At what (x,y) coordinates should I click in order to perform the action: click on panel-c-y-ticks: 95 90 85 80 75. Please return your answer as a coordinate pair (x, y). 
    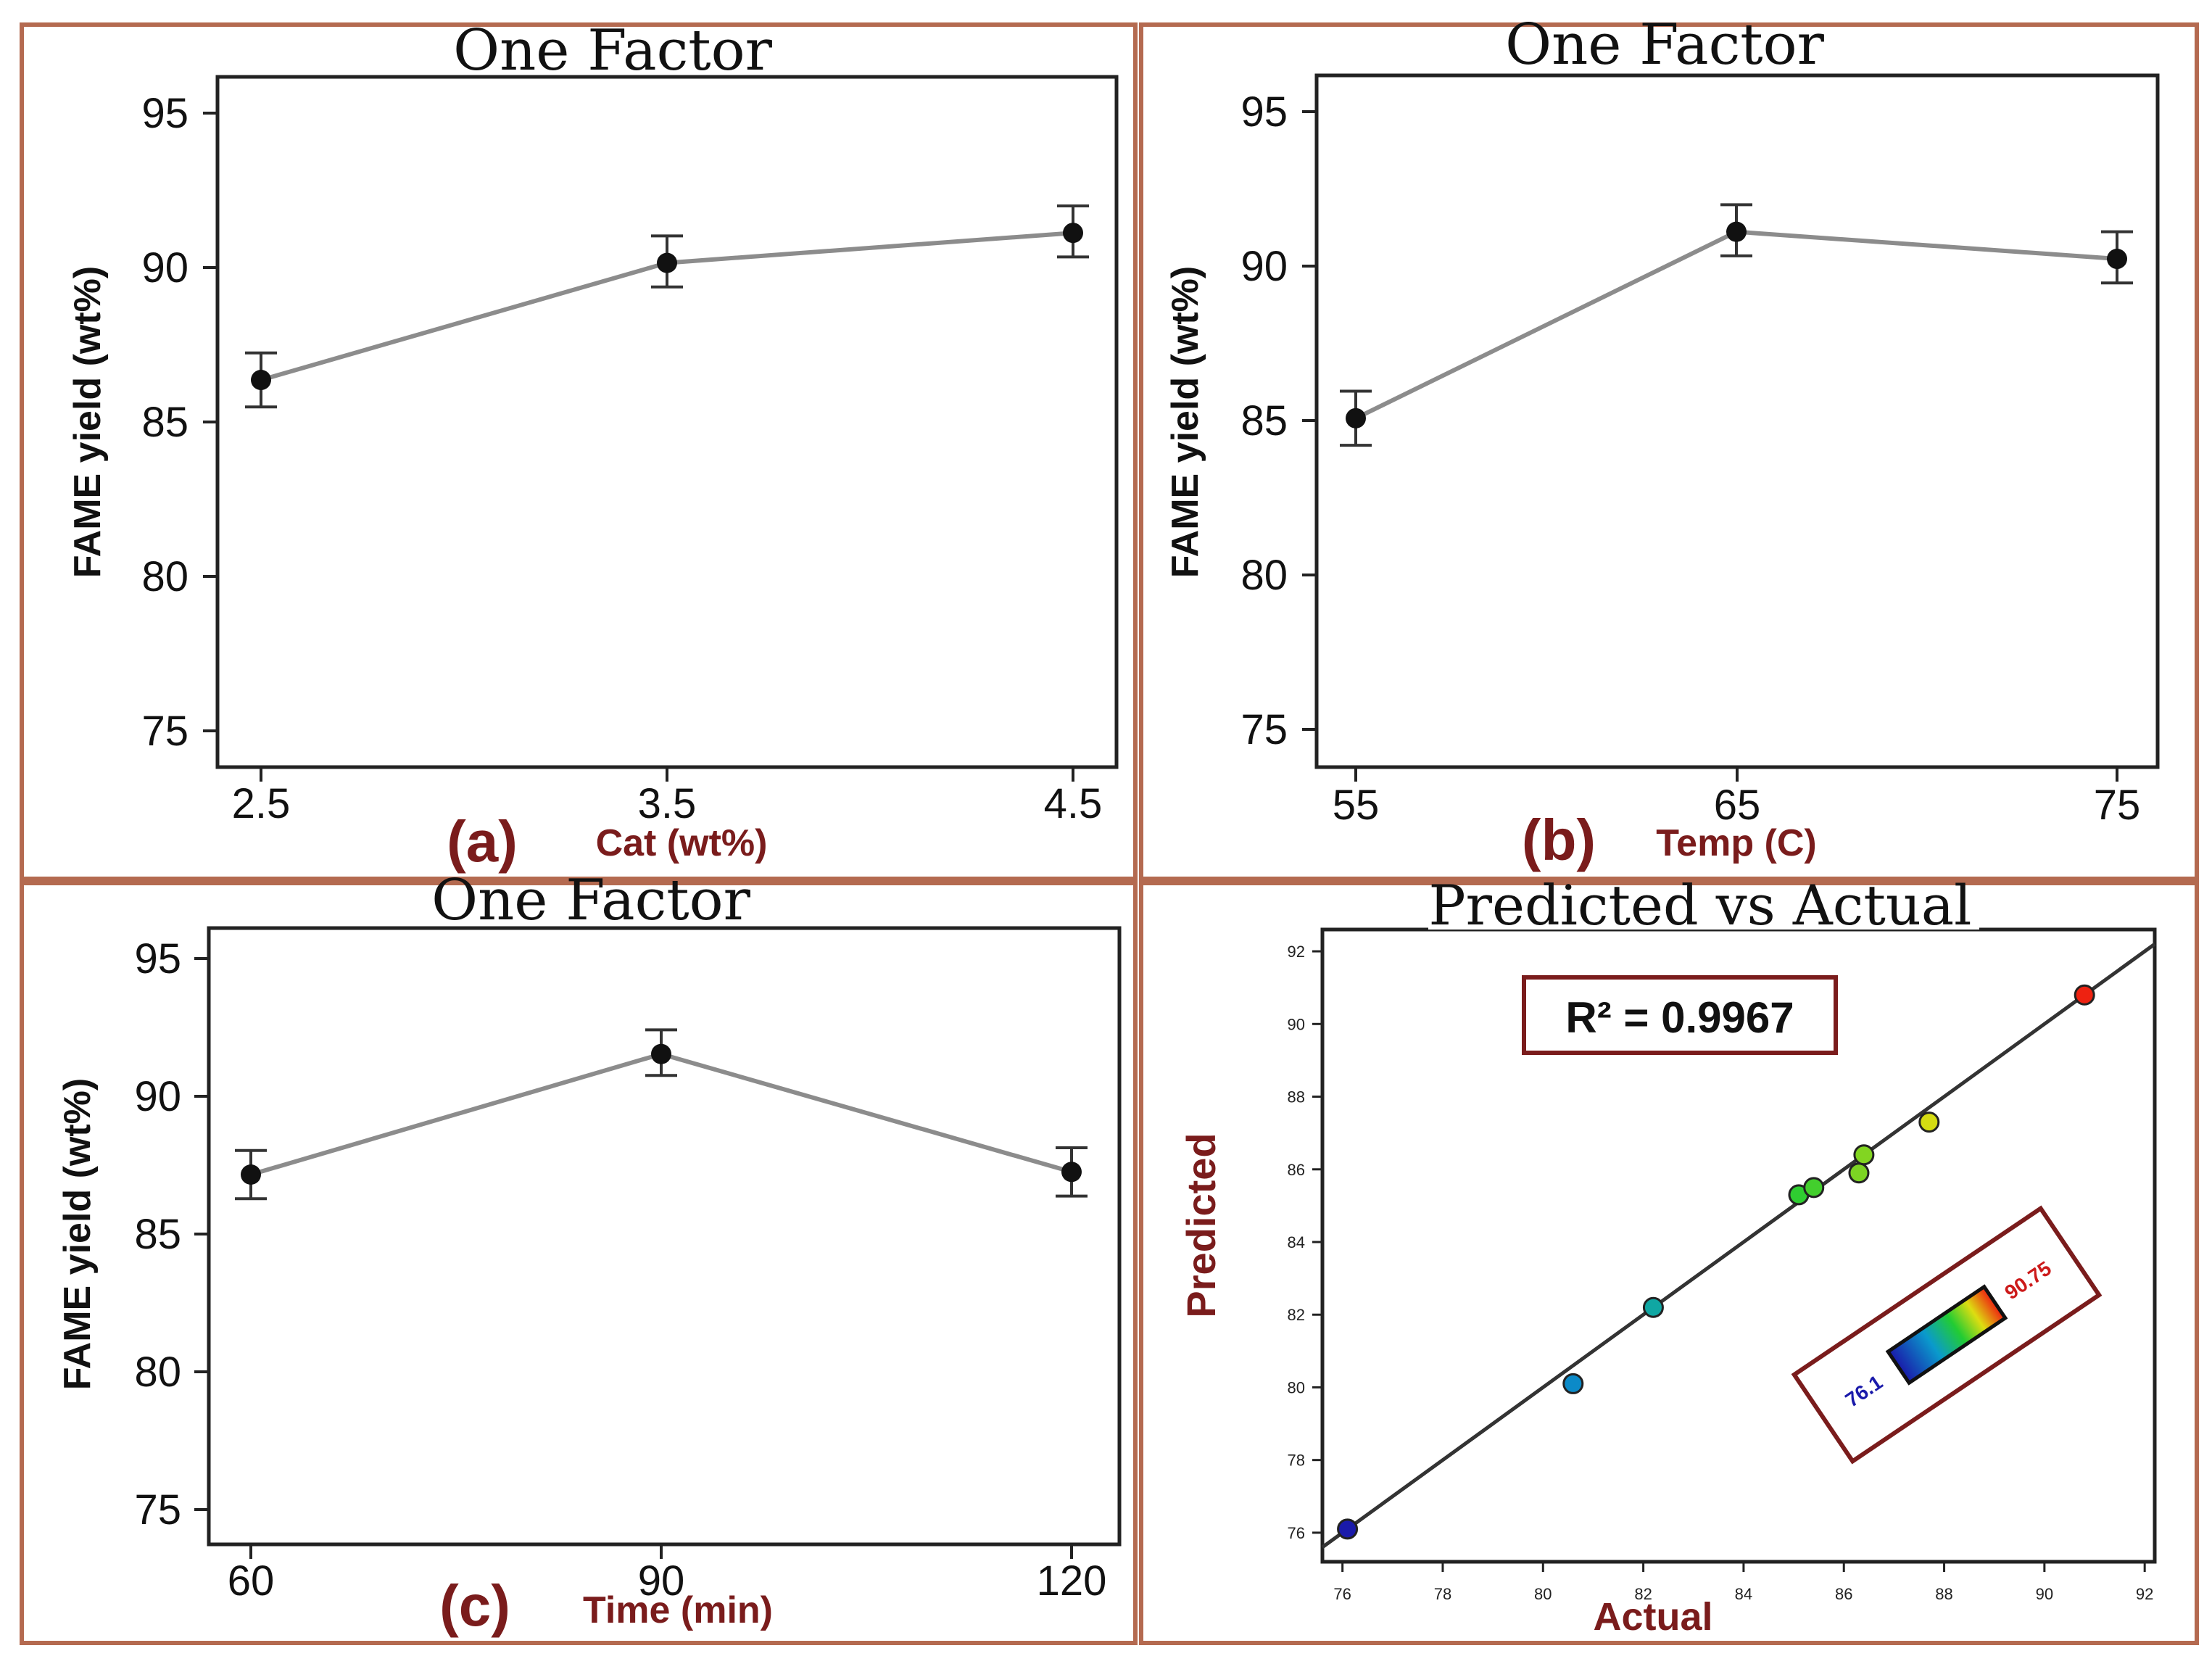
    Looking at the image, I should click on (171, 1234).